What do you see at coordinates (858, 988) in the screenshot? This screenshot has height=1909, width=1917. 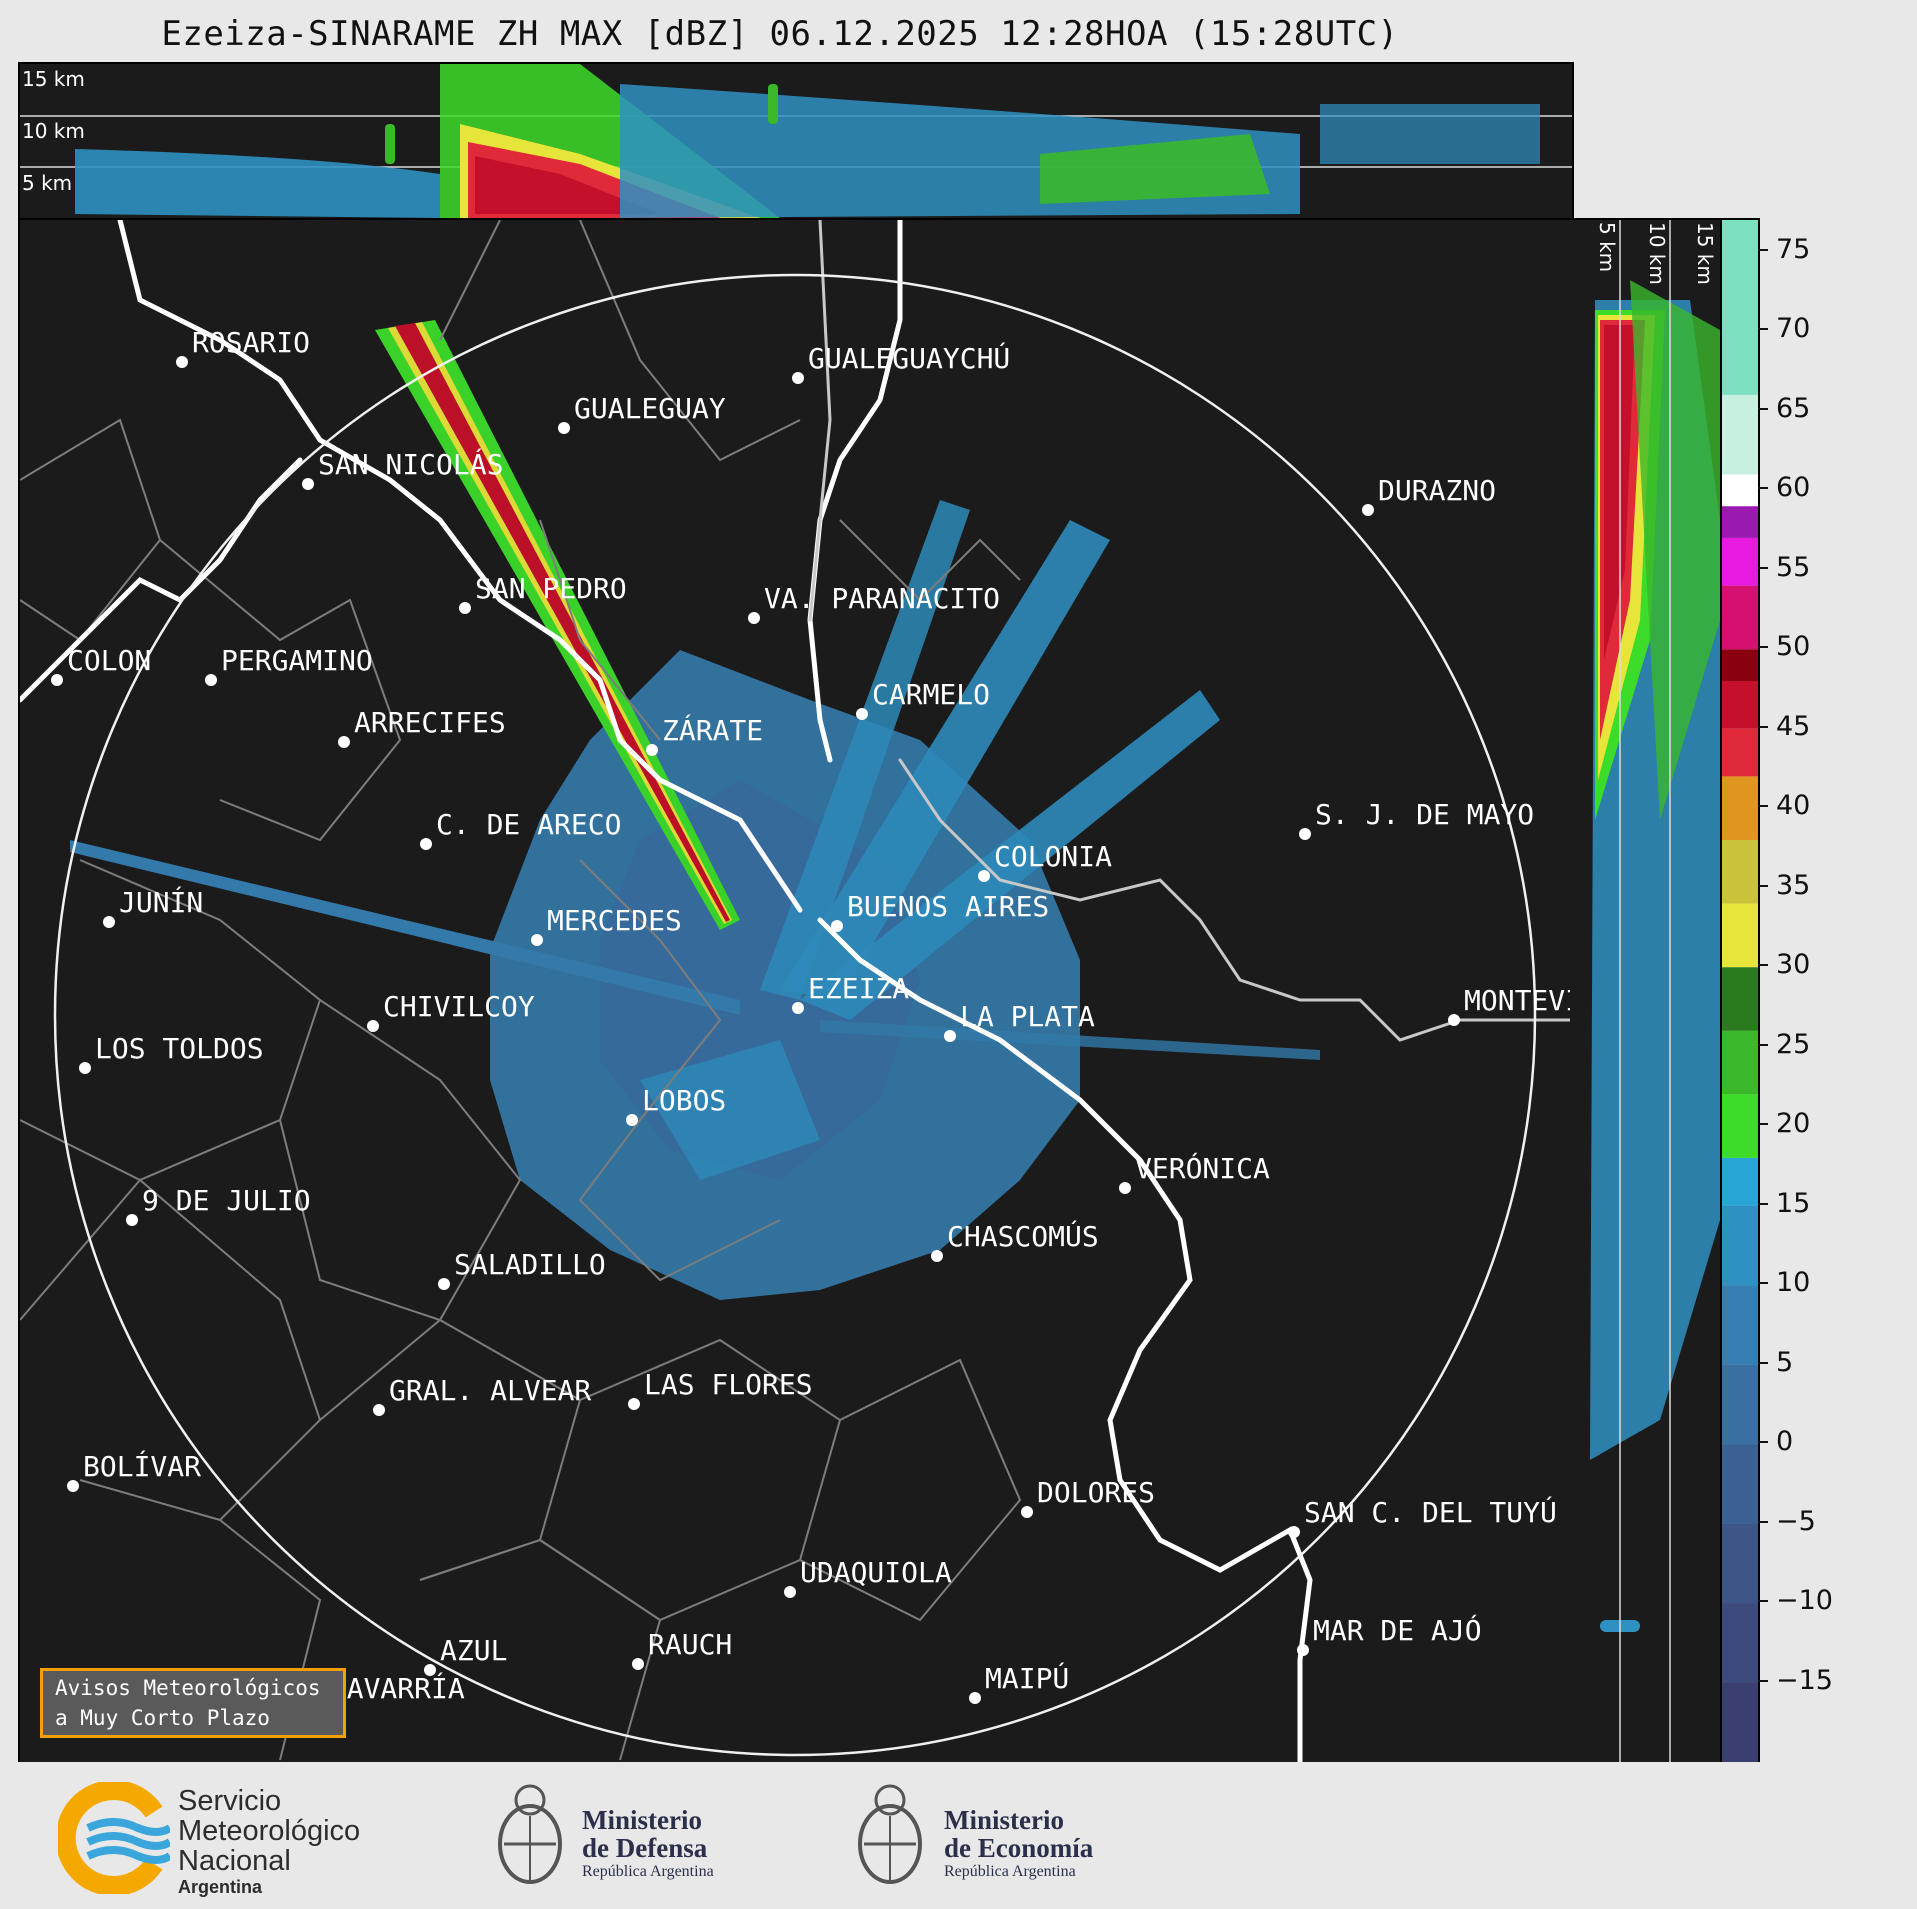 I see `city-label: EZEIZA` at bounding box center [858, 988].